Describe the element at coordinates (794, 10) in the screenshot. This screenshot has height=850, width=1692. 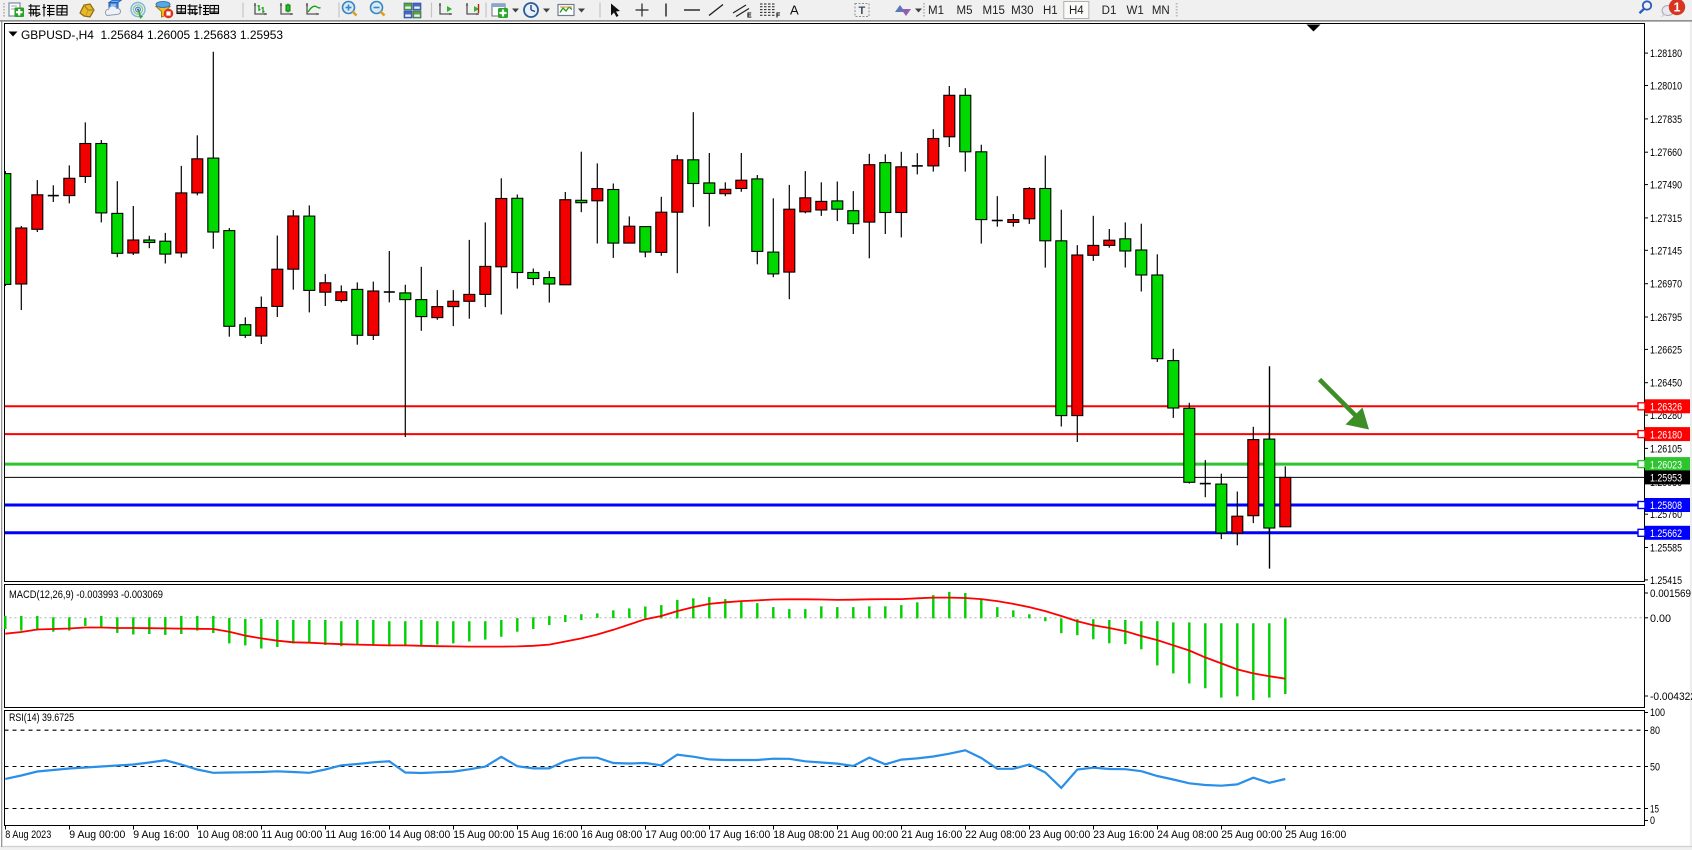
I see `svg-text: A` at that location.